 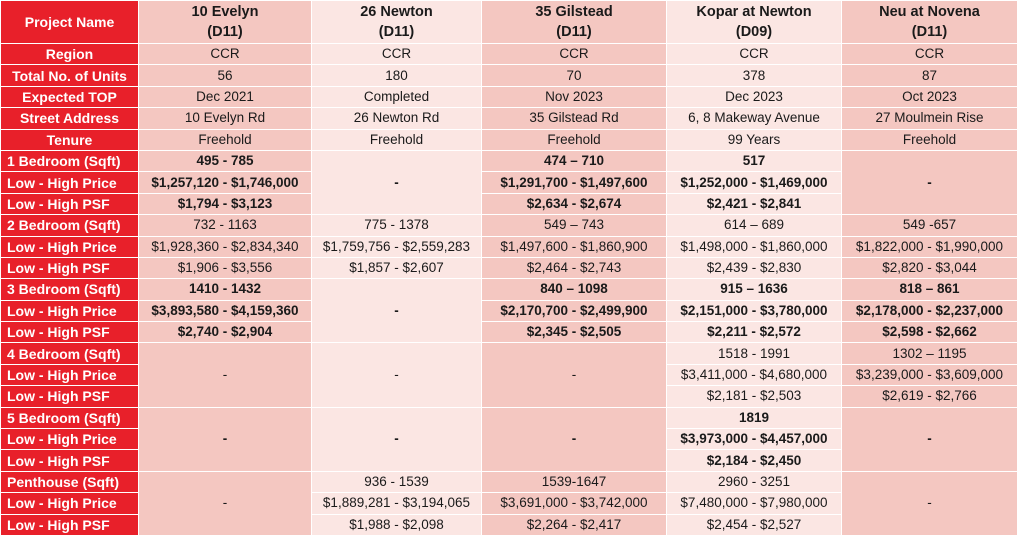 I want to click on info-cell: Nov 2023, so click(x=574, y=97).